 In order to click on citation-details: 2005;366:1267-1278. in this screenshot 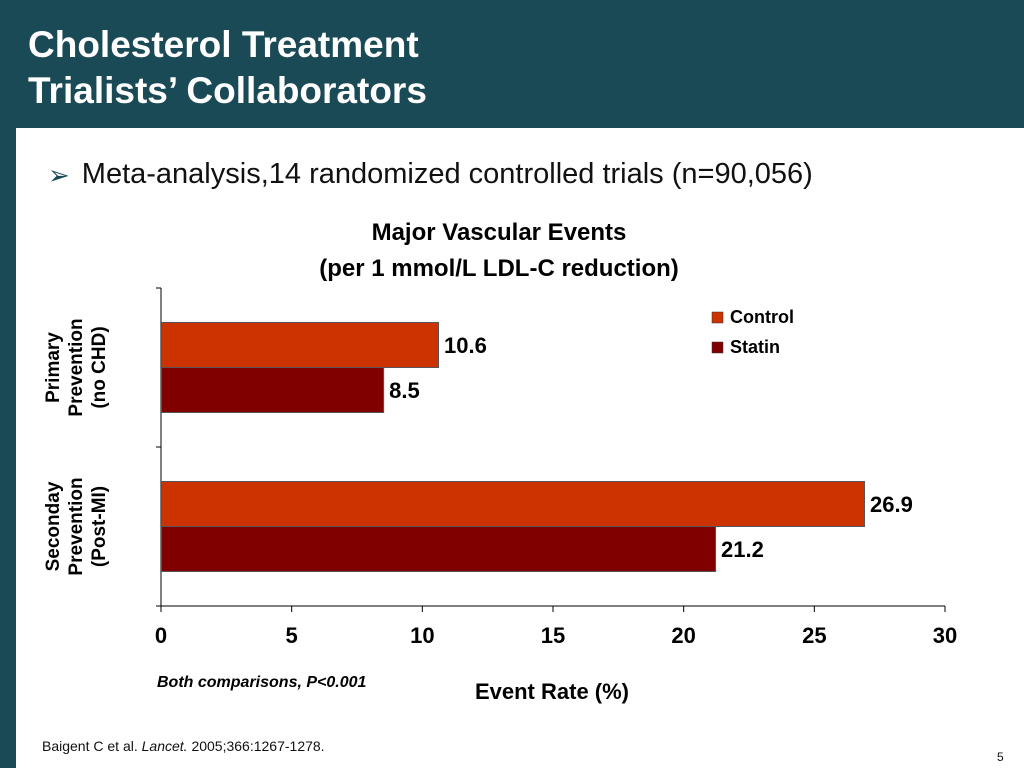, I will do `click(256, 746)`.